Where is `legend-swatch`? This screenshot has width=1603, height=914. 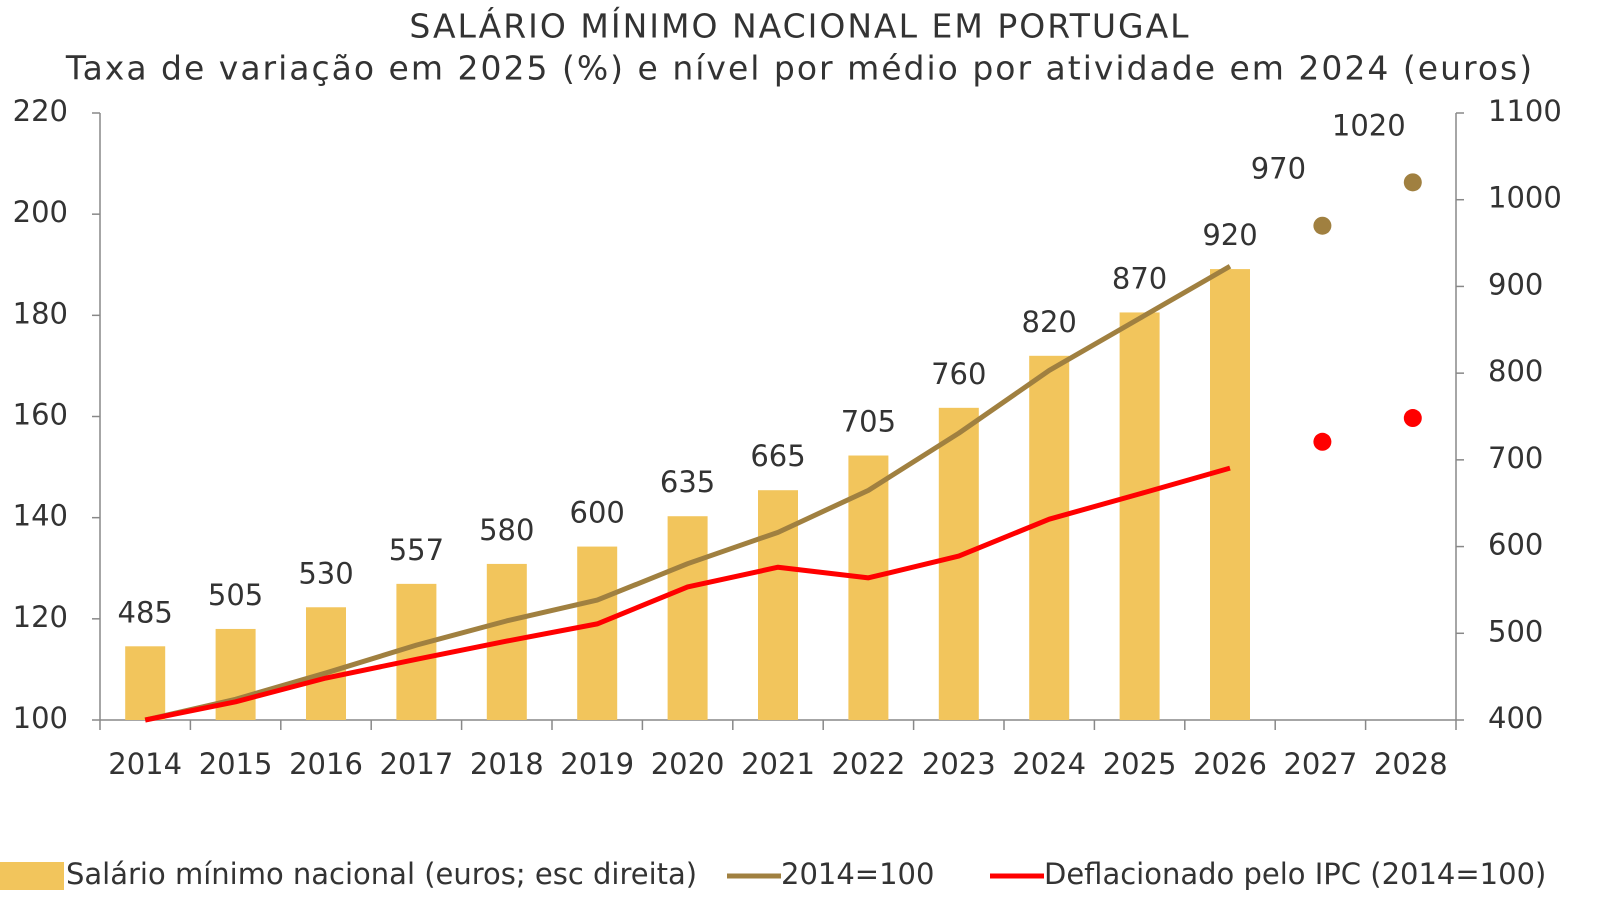 legend-swatch is located at coordinates (32, 876).